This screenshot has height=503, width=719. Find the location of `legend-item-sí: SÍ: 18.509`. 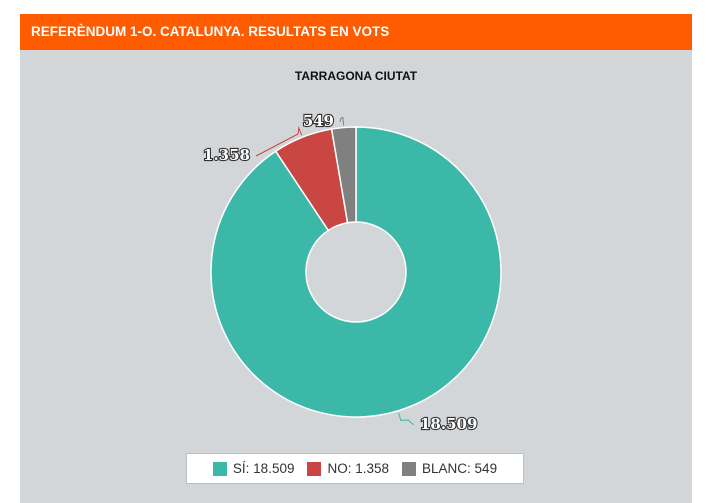

legend-item-sí: SÍ: 18.509 is located at coordinates (253, 468).